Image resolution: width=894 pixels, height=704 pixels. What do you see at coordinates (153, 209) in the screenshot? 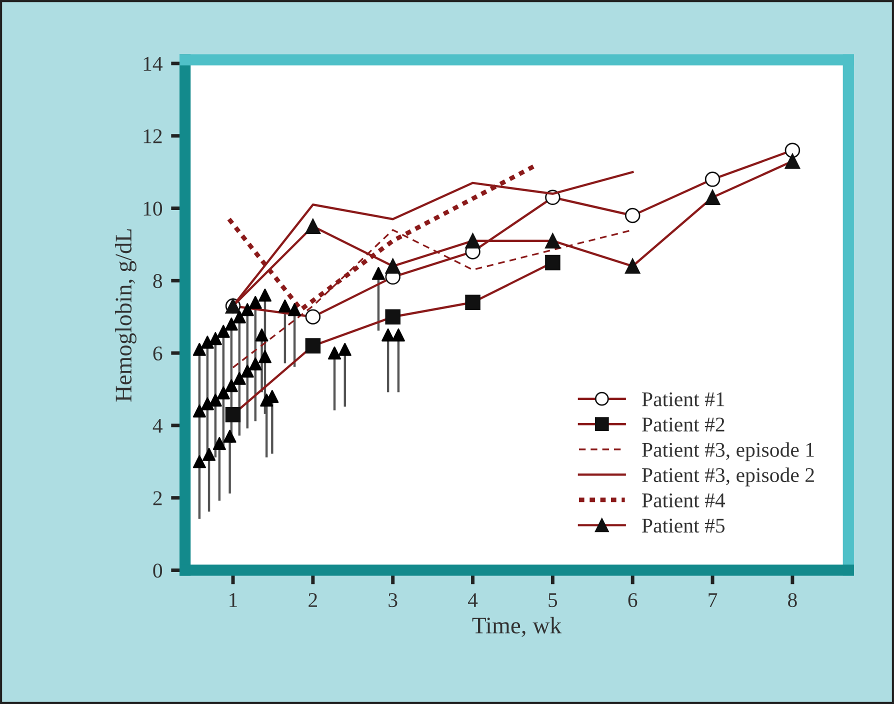
I see `y-tick-label: 10` at bounding box center [153, 209].